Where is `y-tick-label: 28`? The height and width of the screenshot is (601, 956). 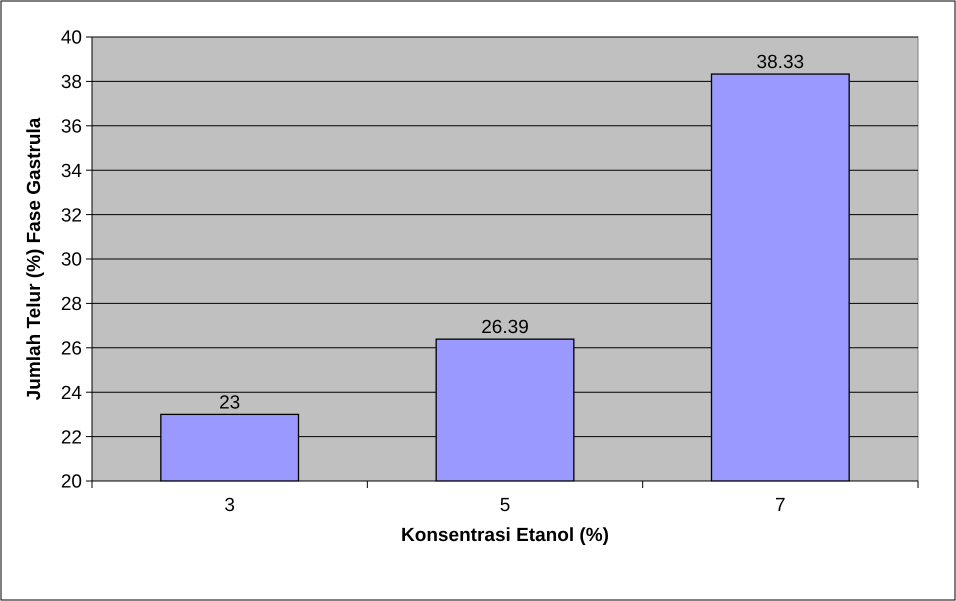 y-tick-label: 28 is located at coordinates (71, 305).